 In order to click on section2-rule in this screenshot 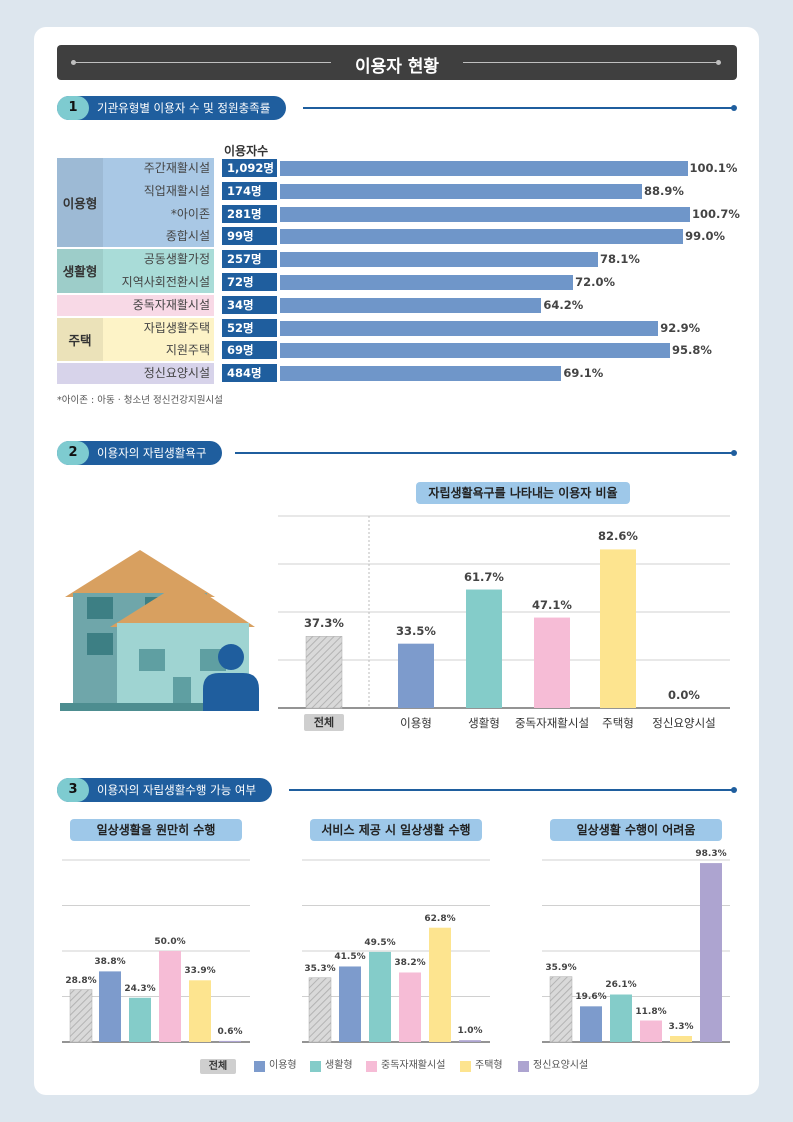, I will do `click(484, 453)`.